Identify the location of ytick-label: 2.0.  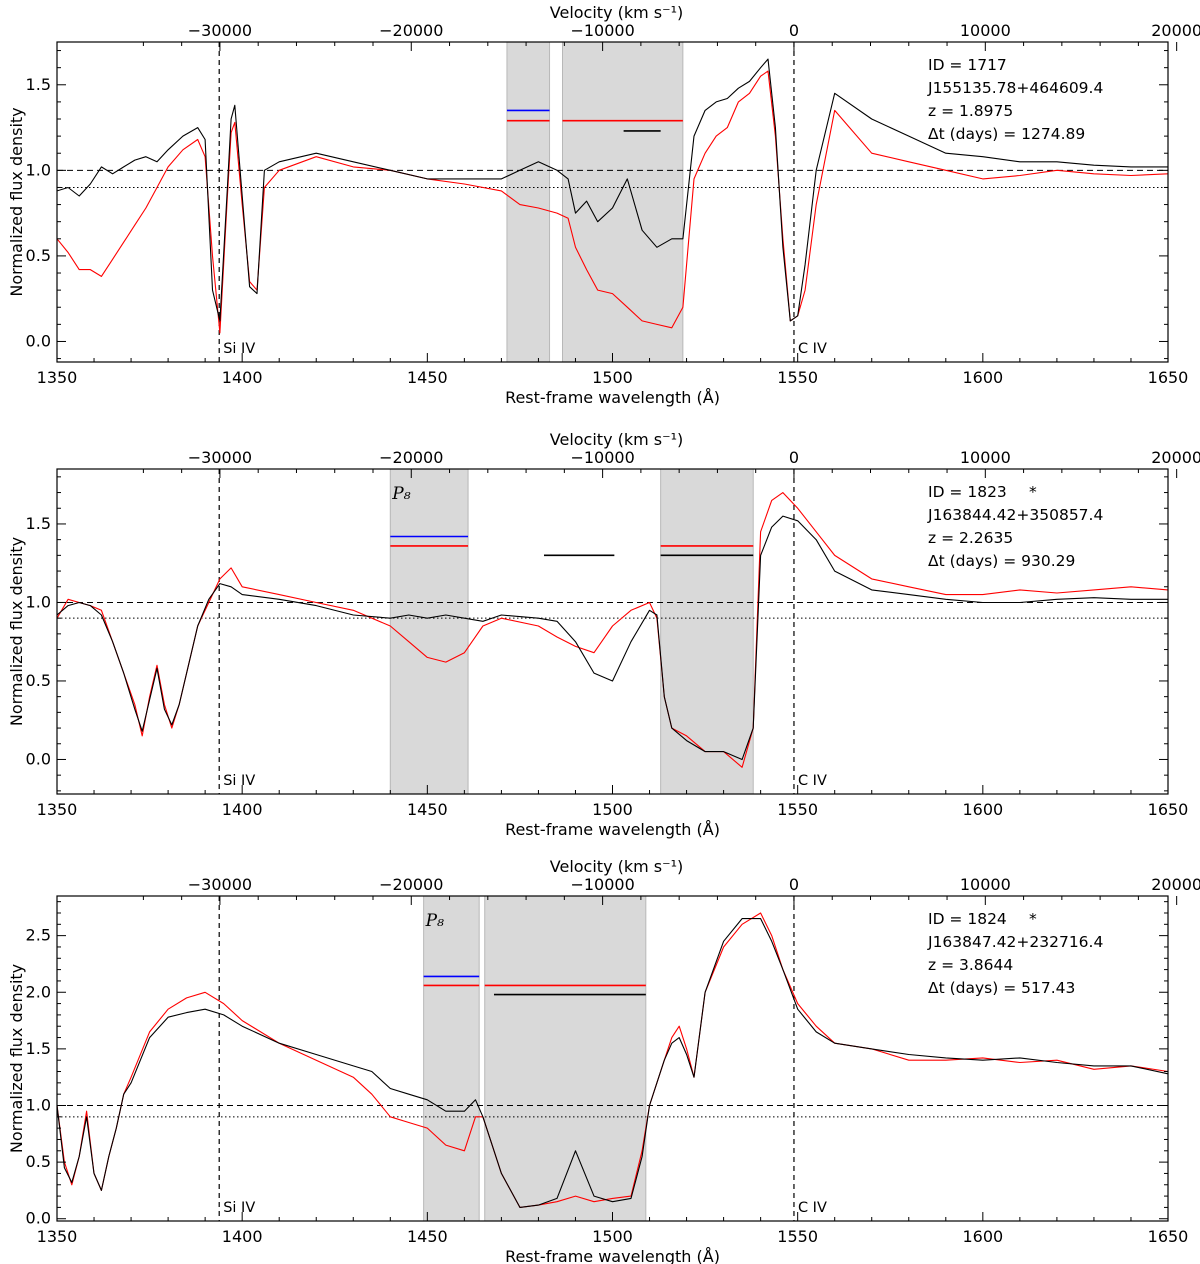
(38, 991).